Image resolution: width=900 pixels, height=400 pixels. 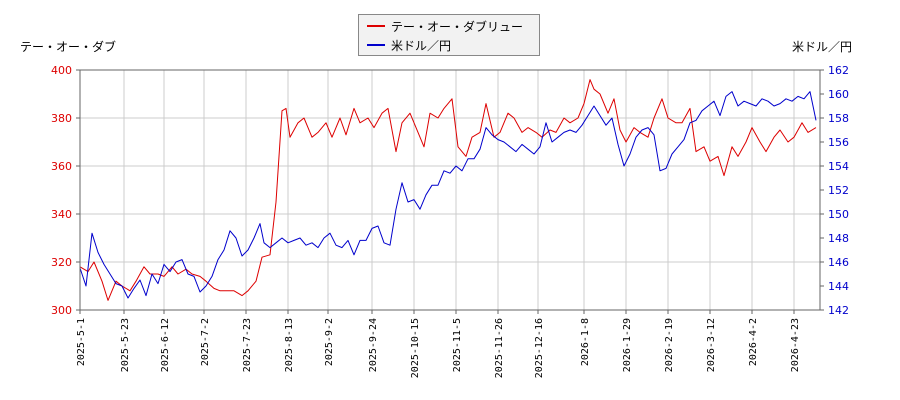 I want to click on x-tick-label: 2026-4-23, so click(x=795, y=345).